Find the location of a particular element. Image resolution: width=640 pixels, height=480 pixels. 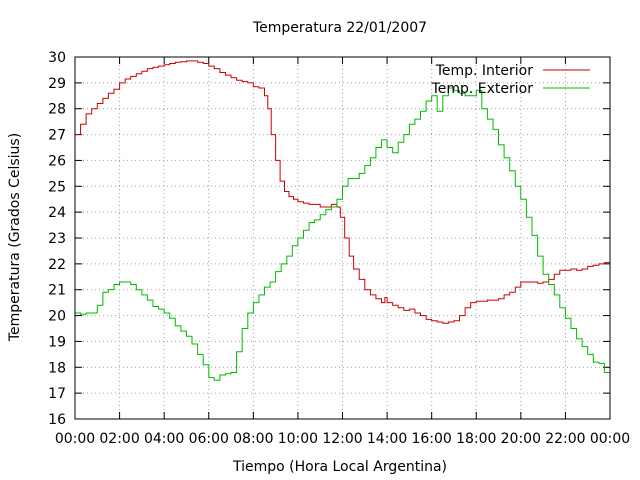

x-tick-label: 22:00 is located at coordinates (565, 439).